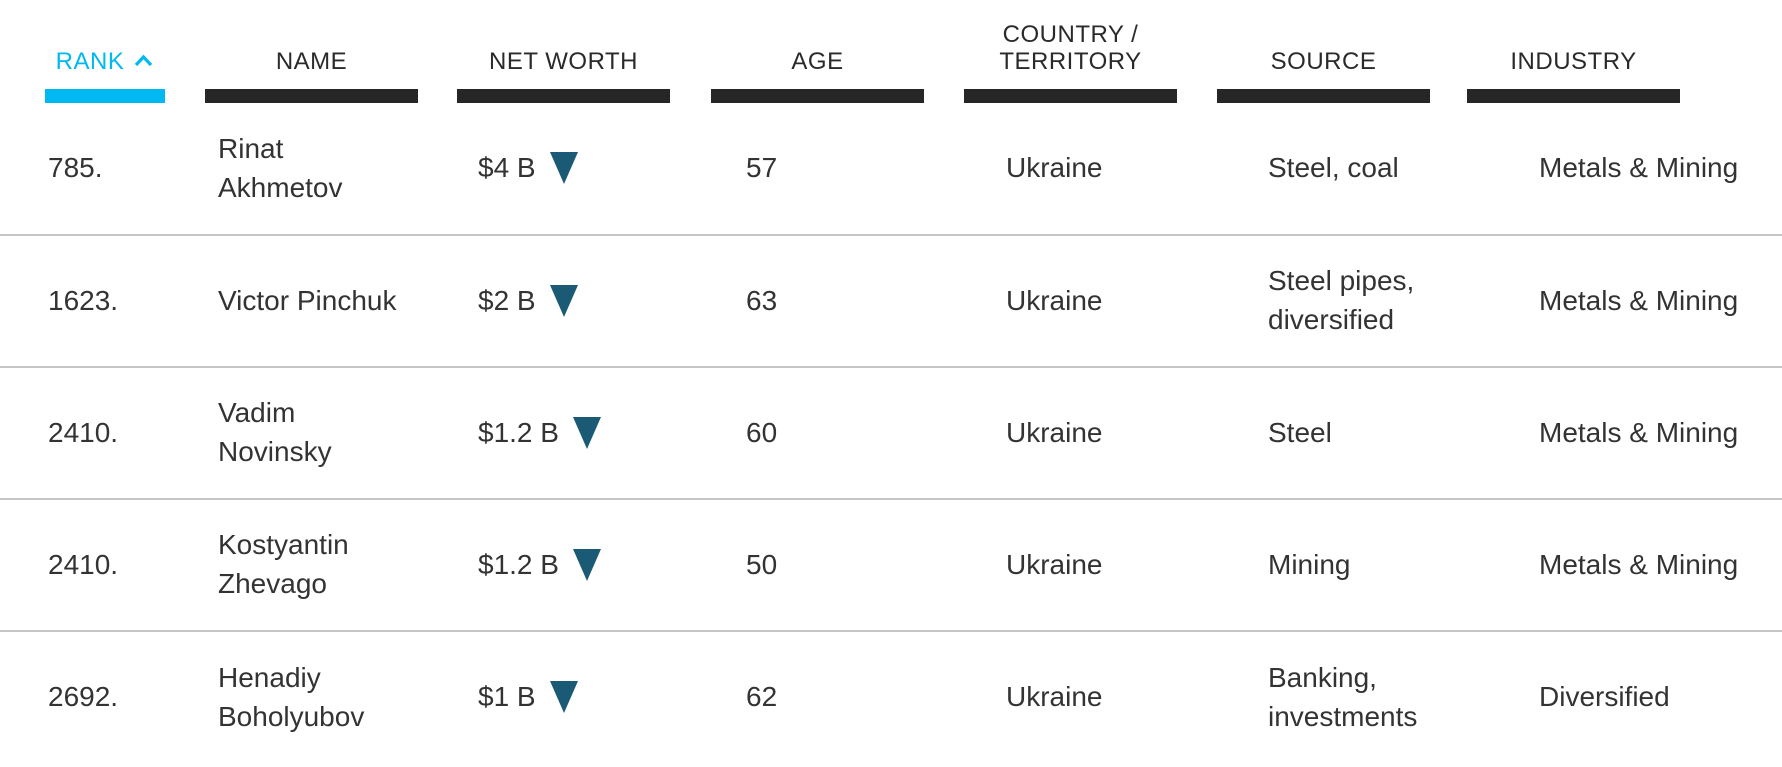 This screenshot has height=767, width=1782. I want to click on industry-value: Diversified, so click(1604, 697).